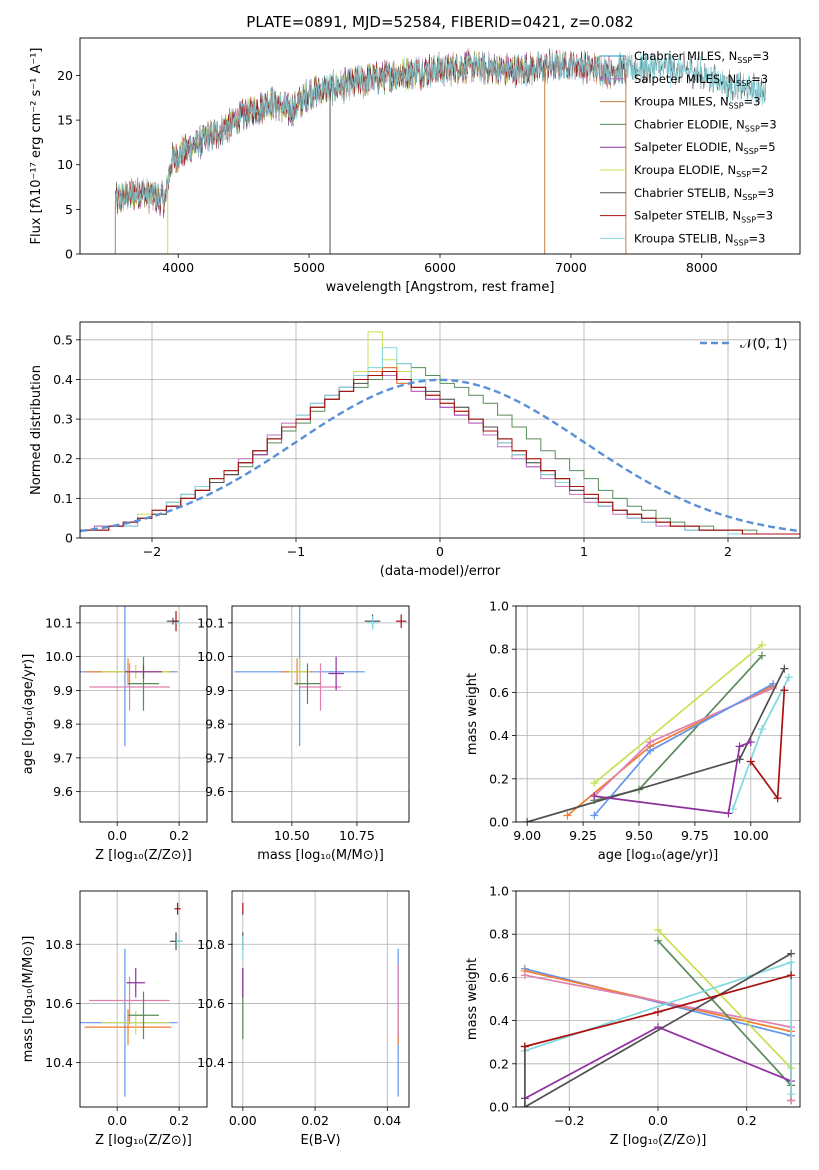 This screenshot has height=1170, width=819. What do you see at coordinates (703, 217) in the screenshot?
I see `legend-label: Salpeter STELIB, NSSP=3` at bounding box center [703, 217].